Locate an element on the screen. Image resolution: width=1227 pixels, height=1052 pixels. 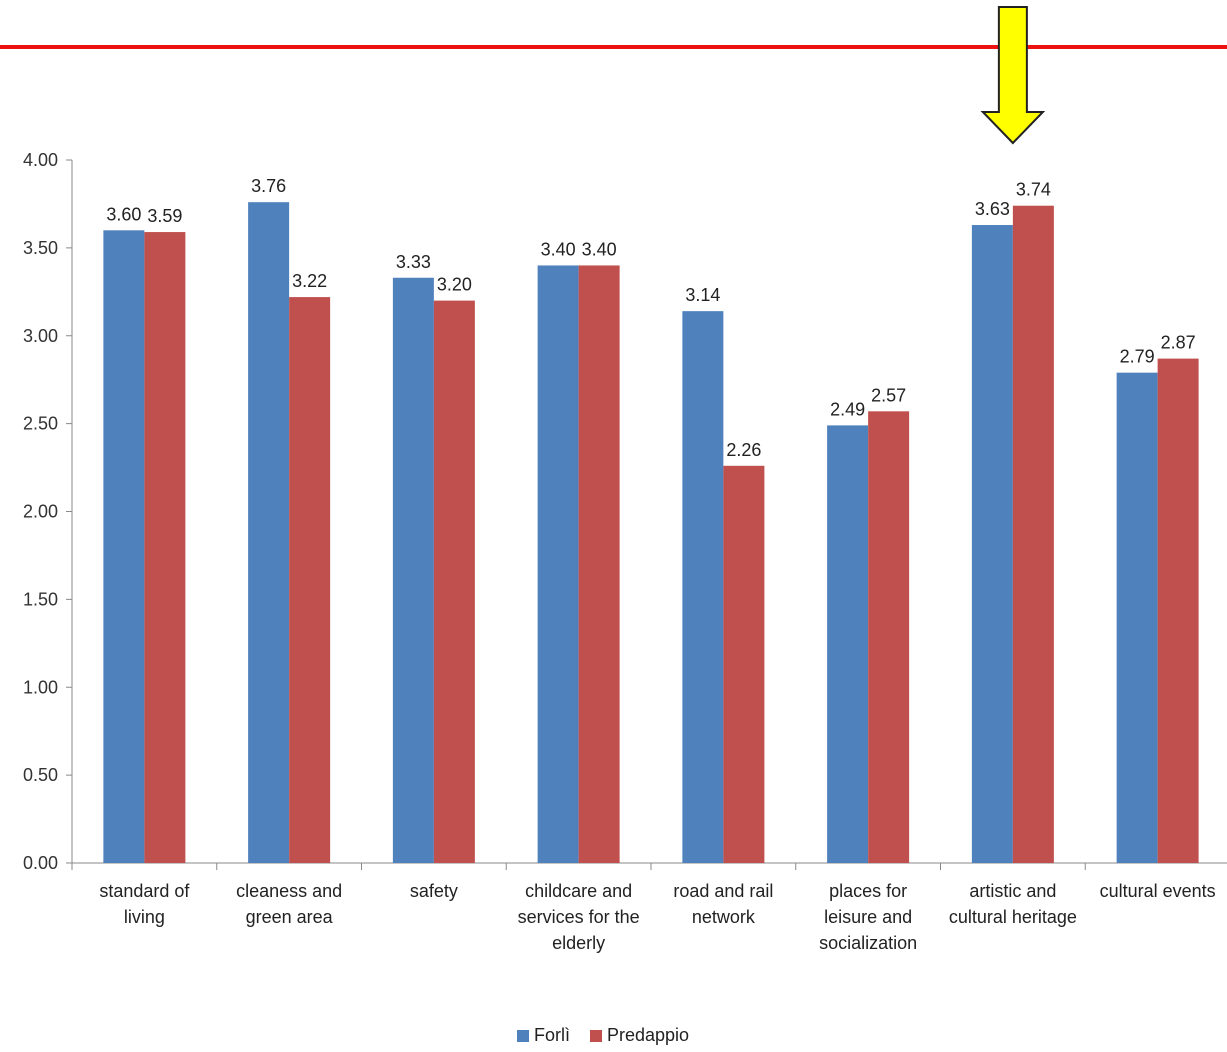
legend-label: Predappio is located at coordinates (648, 1035).